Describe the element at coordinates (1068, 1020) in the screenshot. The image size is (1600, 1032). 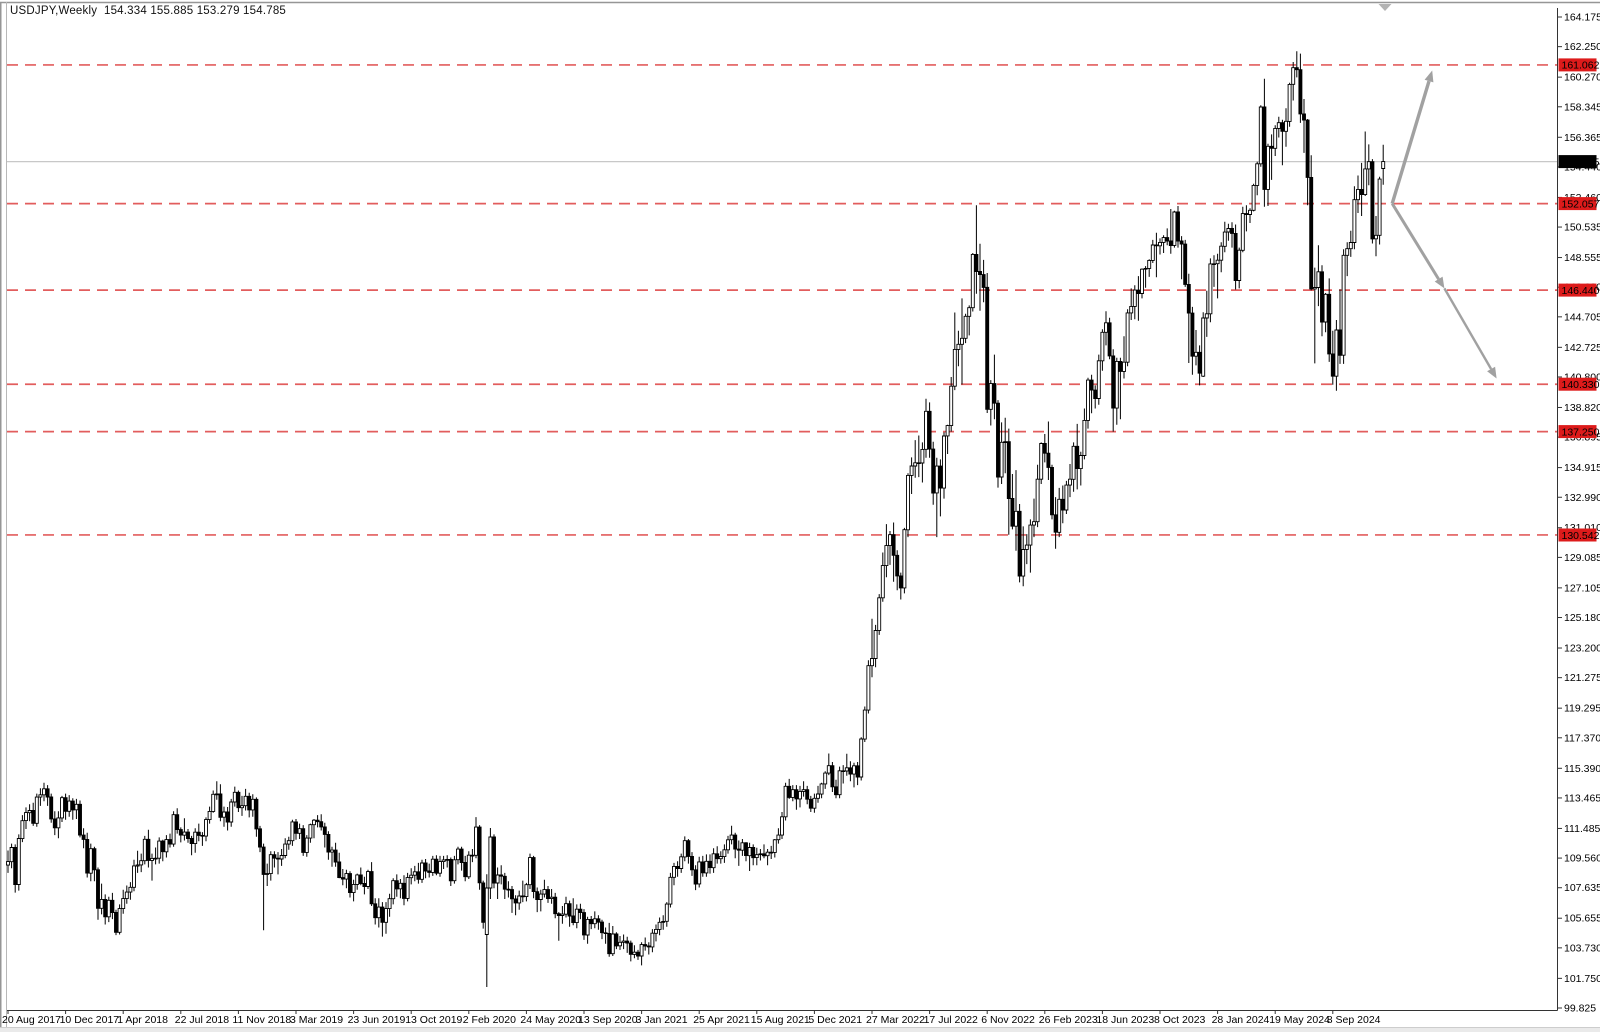
I see `date-label: 26 Feb 2023` at that location.